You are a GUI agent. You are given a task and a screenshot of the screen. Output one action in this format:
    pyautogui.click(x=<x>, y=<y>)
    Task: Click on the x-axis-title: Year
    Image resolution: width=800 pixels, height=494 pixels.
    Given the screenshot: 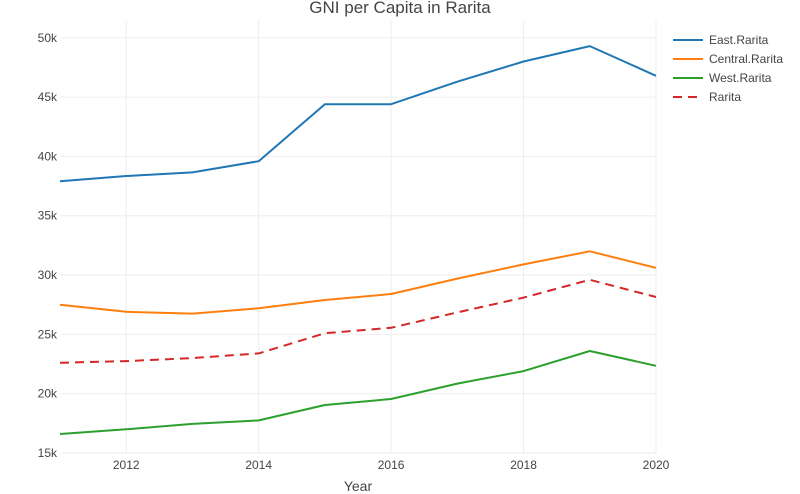 What is the action you would take?
    pyautogui.click(x=358, y=486)
    